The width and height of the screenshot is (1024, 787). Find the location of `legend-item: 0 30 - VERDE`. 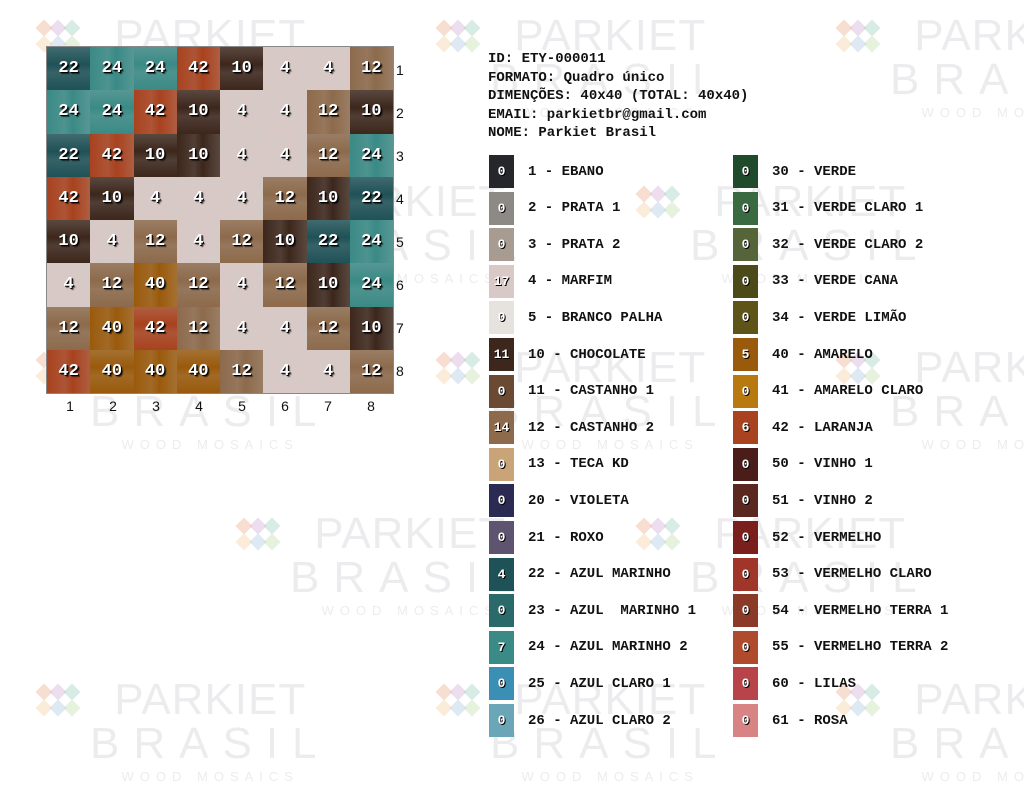

legend-item: 0 30 - VERDE is located at coordinates (794, 171).